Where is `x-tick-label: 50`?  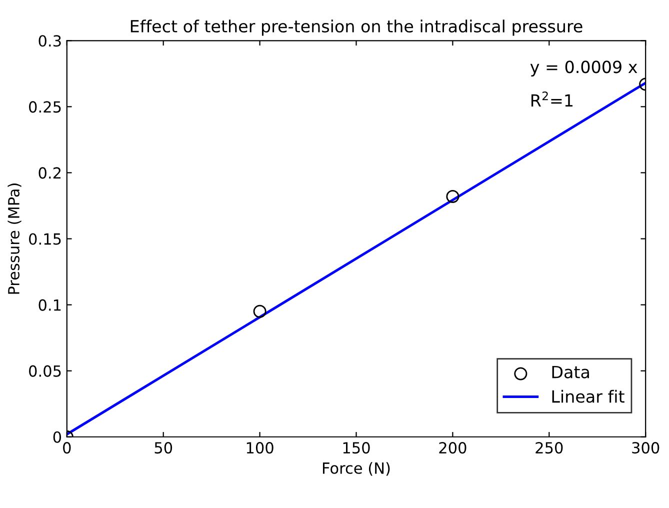 x-tick-label: 50 is located at coordinates (163, 448).